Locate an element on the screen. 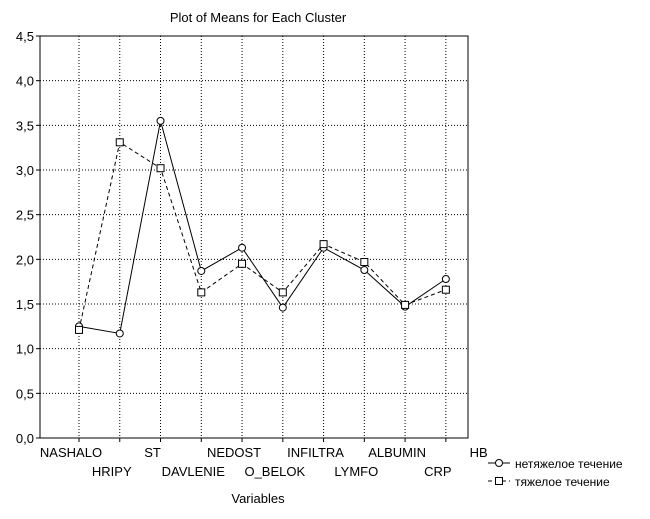 The width and height of the screenshot is (650, 519). y-tick-label: 3,5 is located at coordinates (25, 125).